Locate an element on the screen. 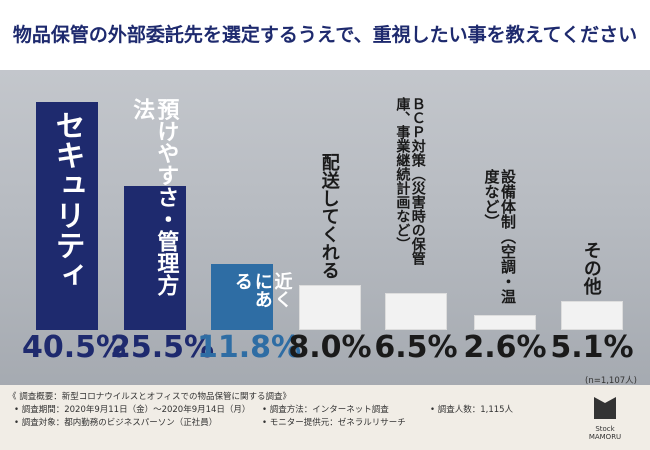 The width and height of the screenshot is (650, 450). logo: Stock MAMORU is located at coordinates (605, 418).